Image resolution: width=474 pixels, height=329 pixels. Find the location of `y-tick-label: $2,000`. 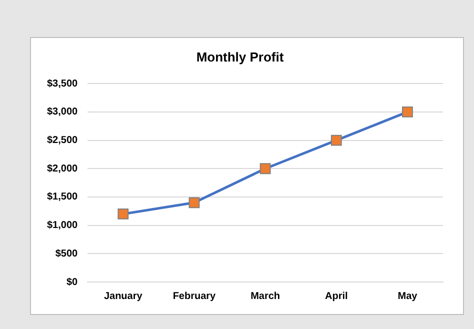

y-tick-label: $2,000 is located at coordinates (62, 168).